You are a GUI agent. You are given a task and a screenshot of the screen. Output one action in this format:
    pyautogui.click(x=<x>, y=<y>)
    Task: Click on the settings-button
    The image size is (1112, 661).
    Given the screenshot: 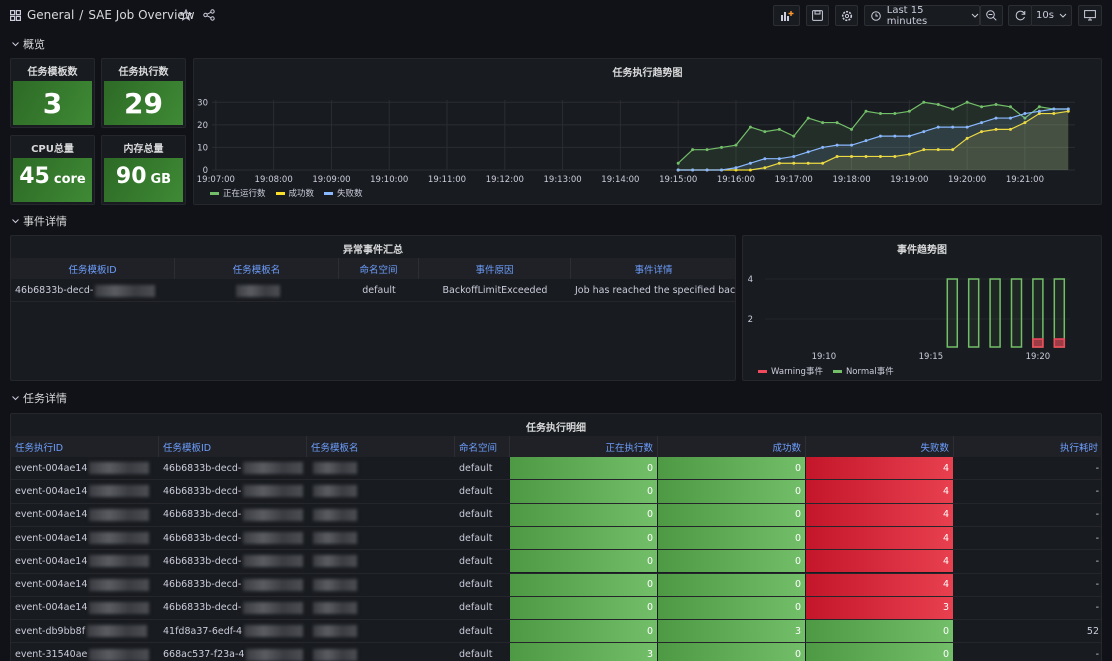 What is the action you would take?
    pyautogui.click(x=846, y=15)
    